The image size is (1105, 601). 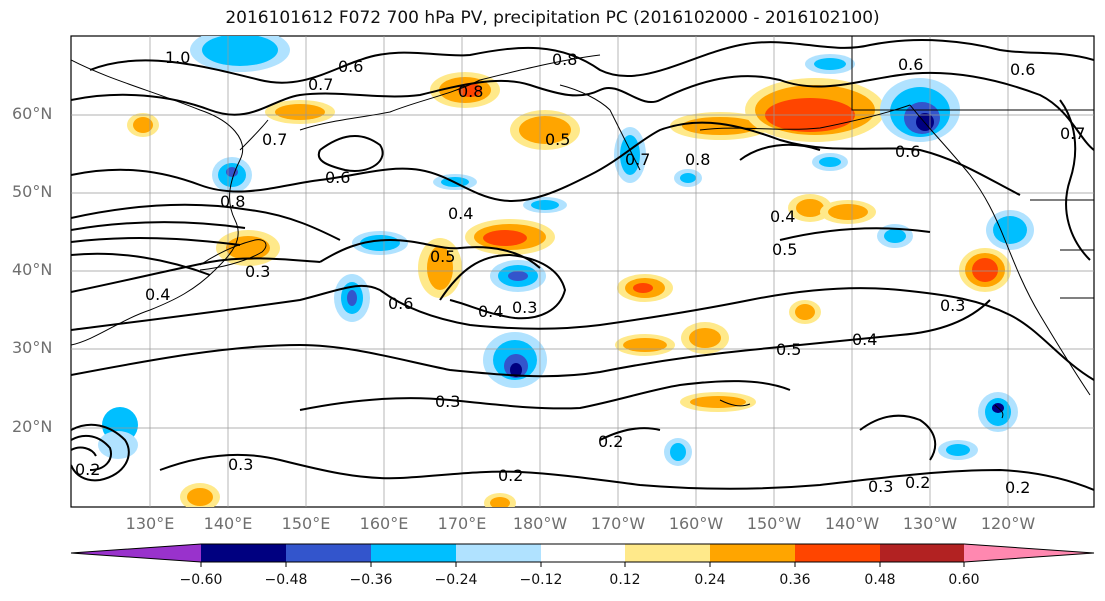 What do you see at coordinates (32, 426) in the screenshot?
I see `lat-label: 20°N` at bounding box center [32, 426].